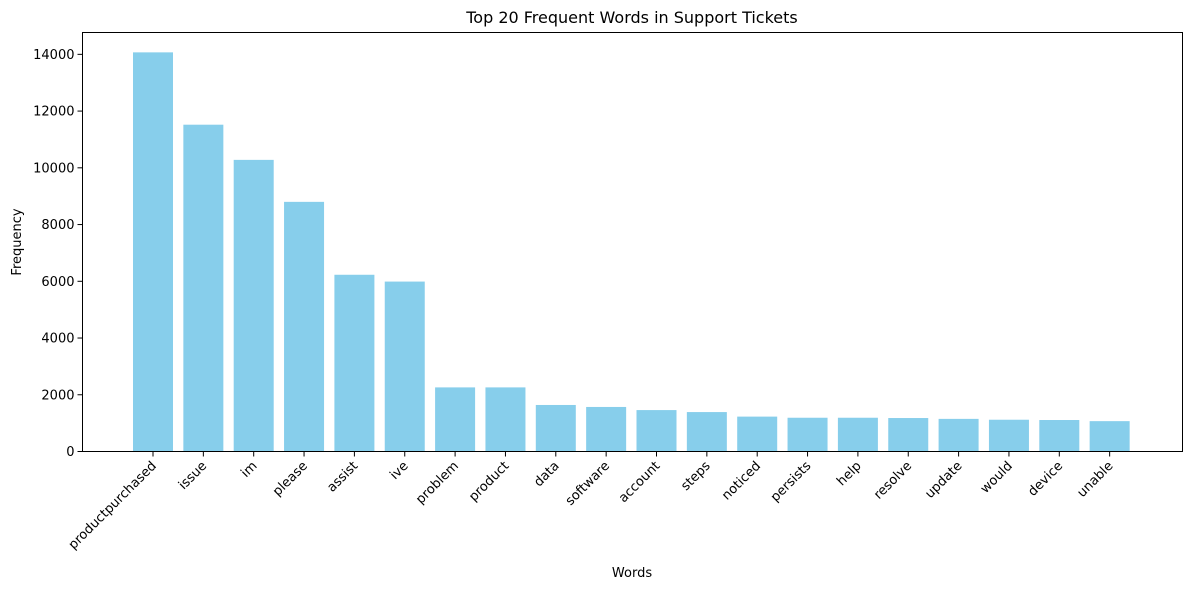 The height and width of the screenshot is (590, 1189). Describe the element at coordinates (1008, 435) in the screenshot. I see `bar-would` at that location.